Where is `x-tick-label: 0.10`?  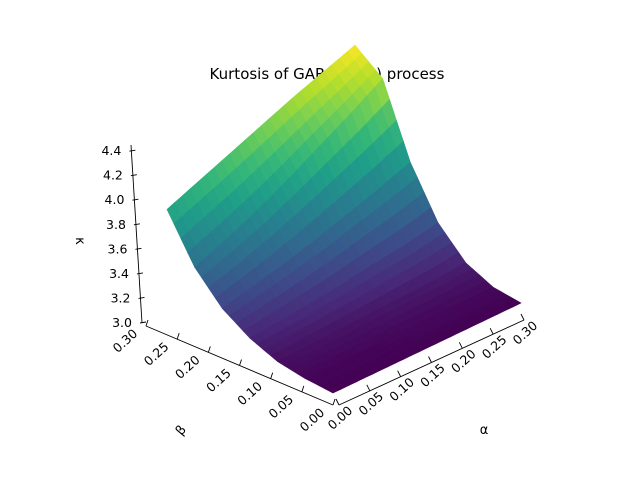 x-tick-label: 0.10 is located at coordinates (401, 389).